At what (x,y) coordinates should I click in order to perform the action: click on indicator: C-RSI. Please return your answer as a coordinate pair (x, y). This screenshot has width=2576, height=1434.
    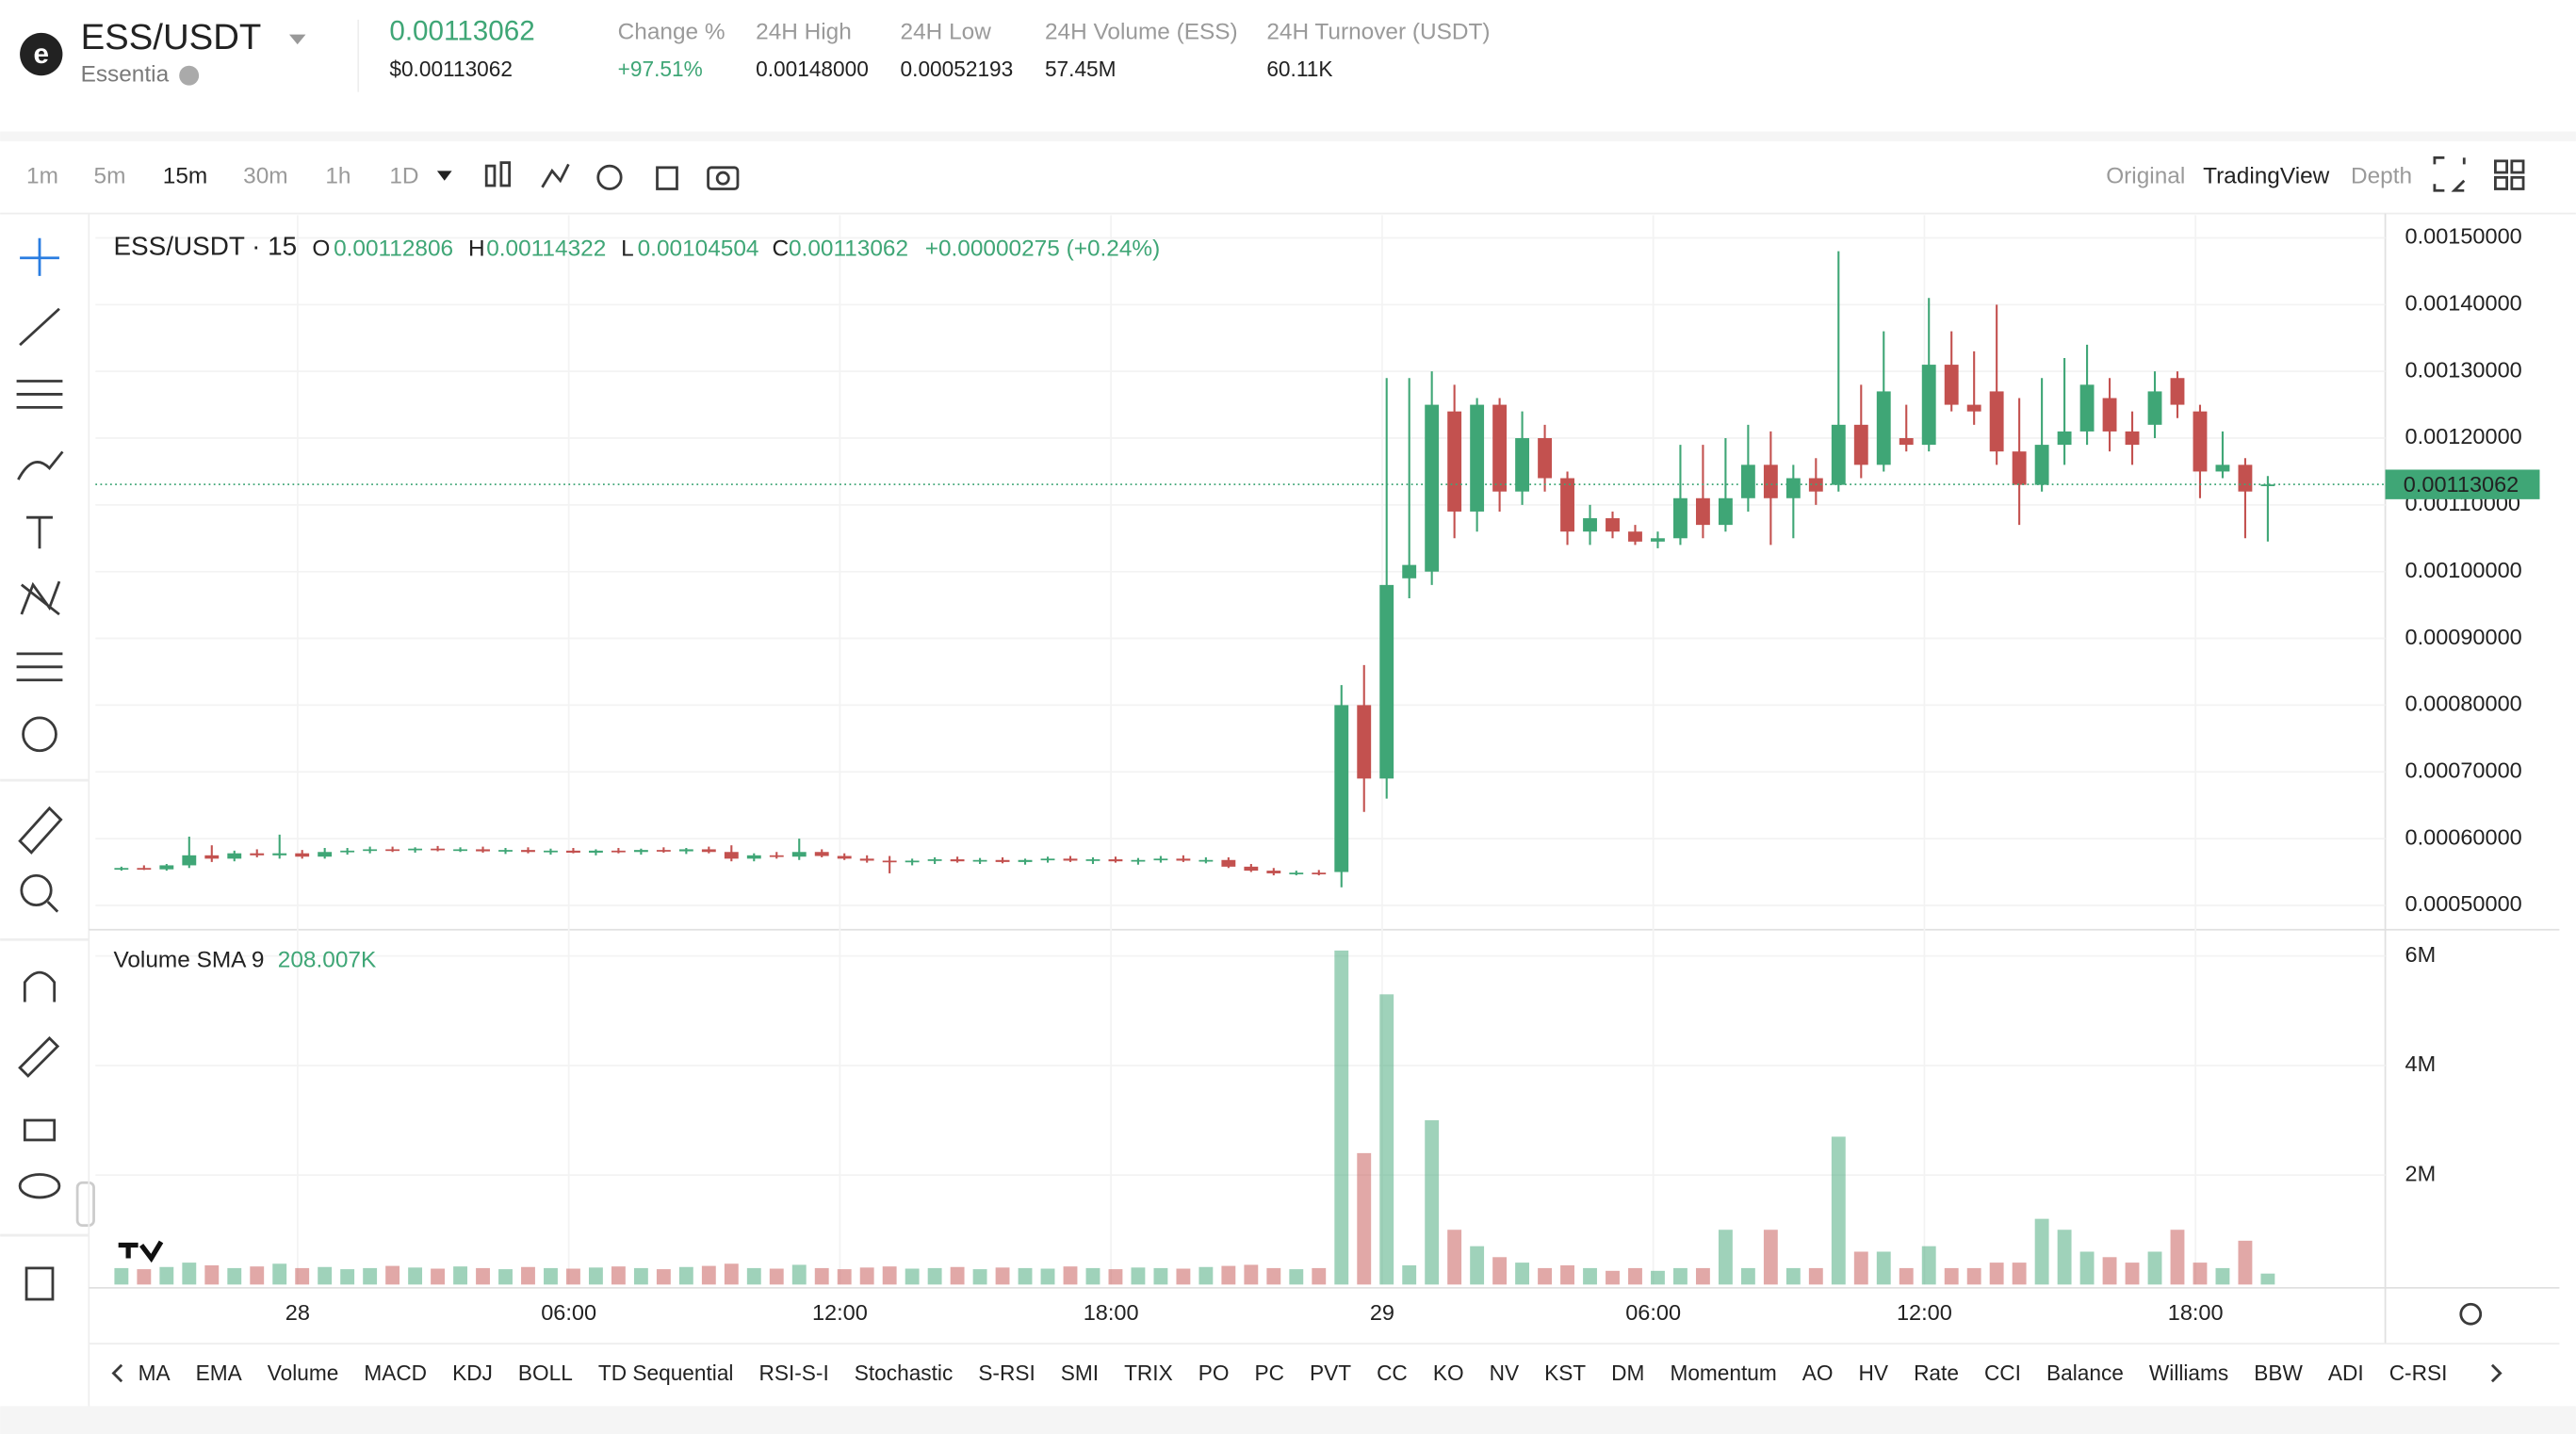
    Looking at the image, I should click on (2418, 1373).